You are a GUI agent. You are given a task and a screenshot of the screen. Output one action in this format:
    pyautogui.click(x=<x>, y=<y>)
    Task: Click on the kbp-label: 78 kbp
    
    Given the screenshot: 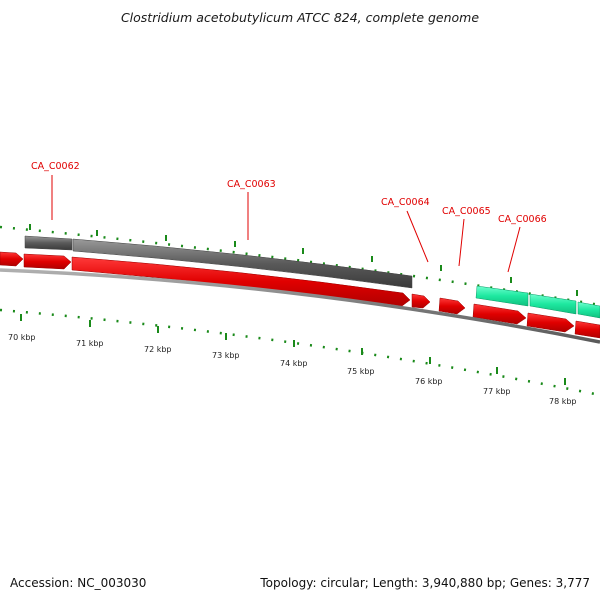 What is the action you would take?
    pyautogui.click(x=563, y=401)
    